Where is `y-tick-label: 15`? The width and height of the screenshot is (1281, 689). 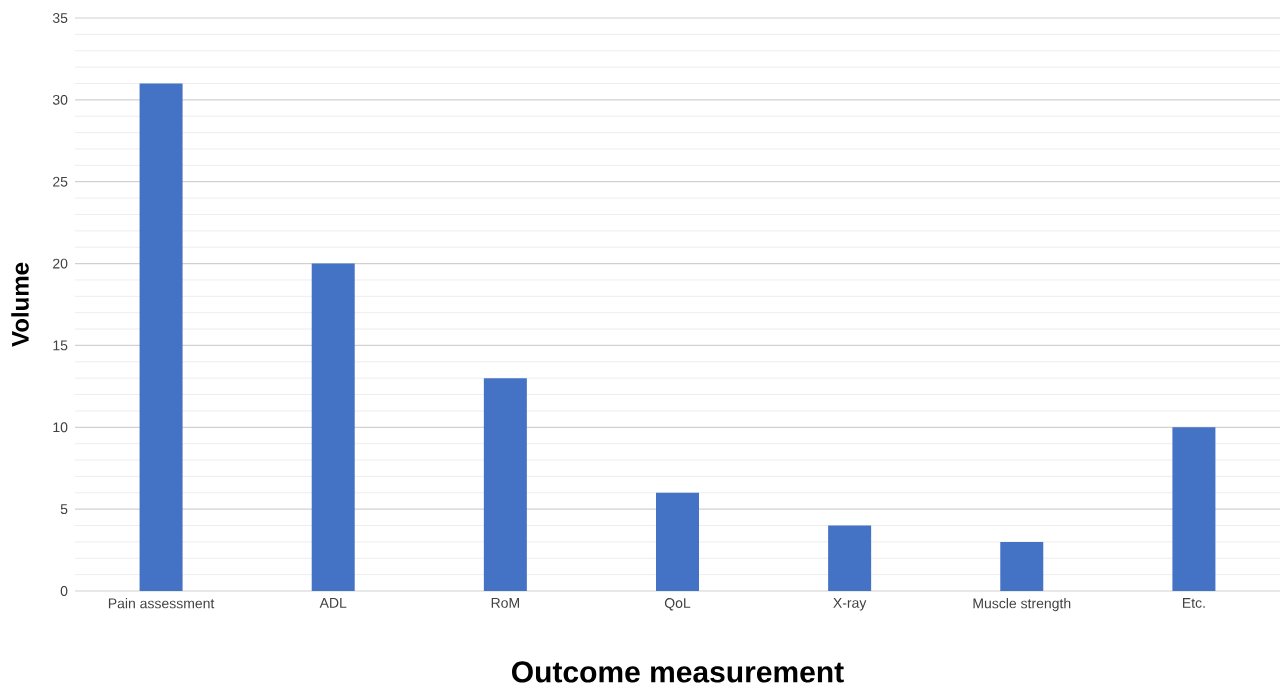 y-tick-label: 15 is located at coordinates (60, 345).